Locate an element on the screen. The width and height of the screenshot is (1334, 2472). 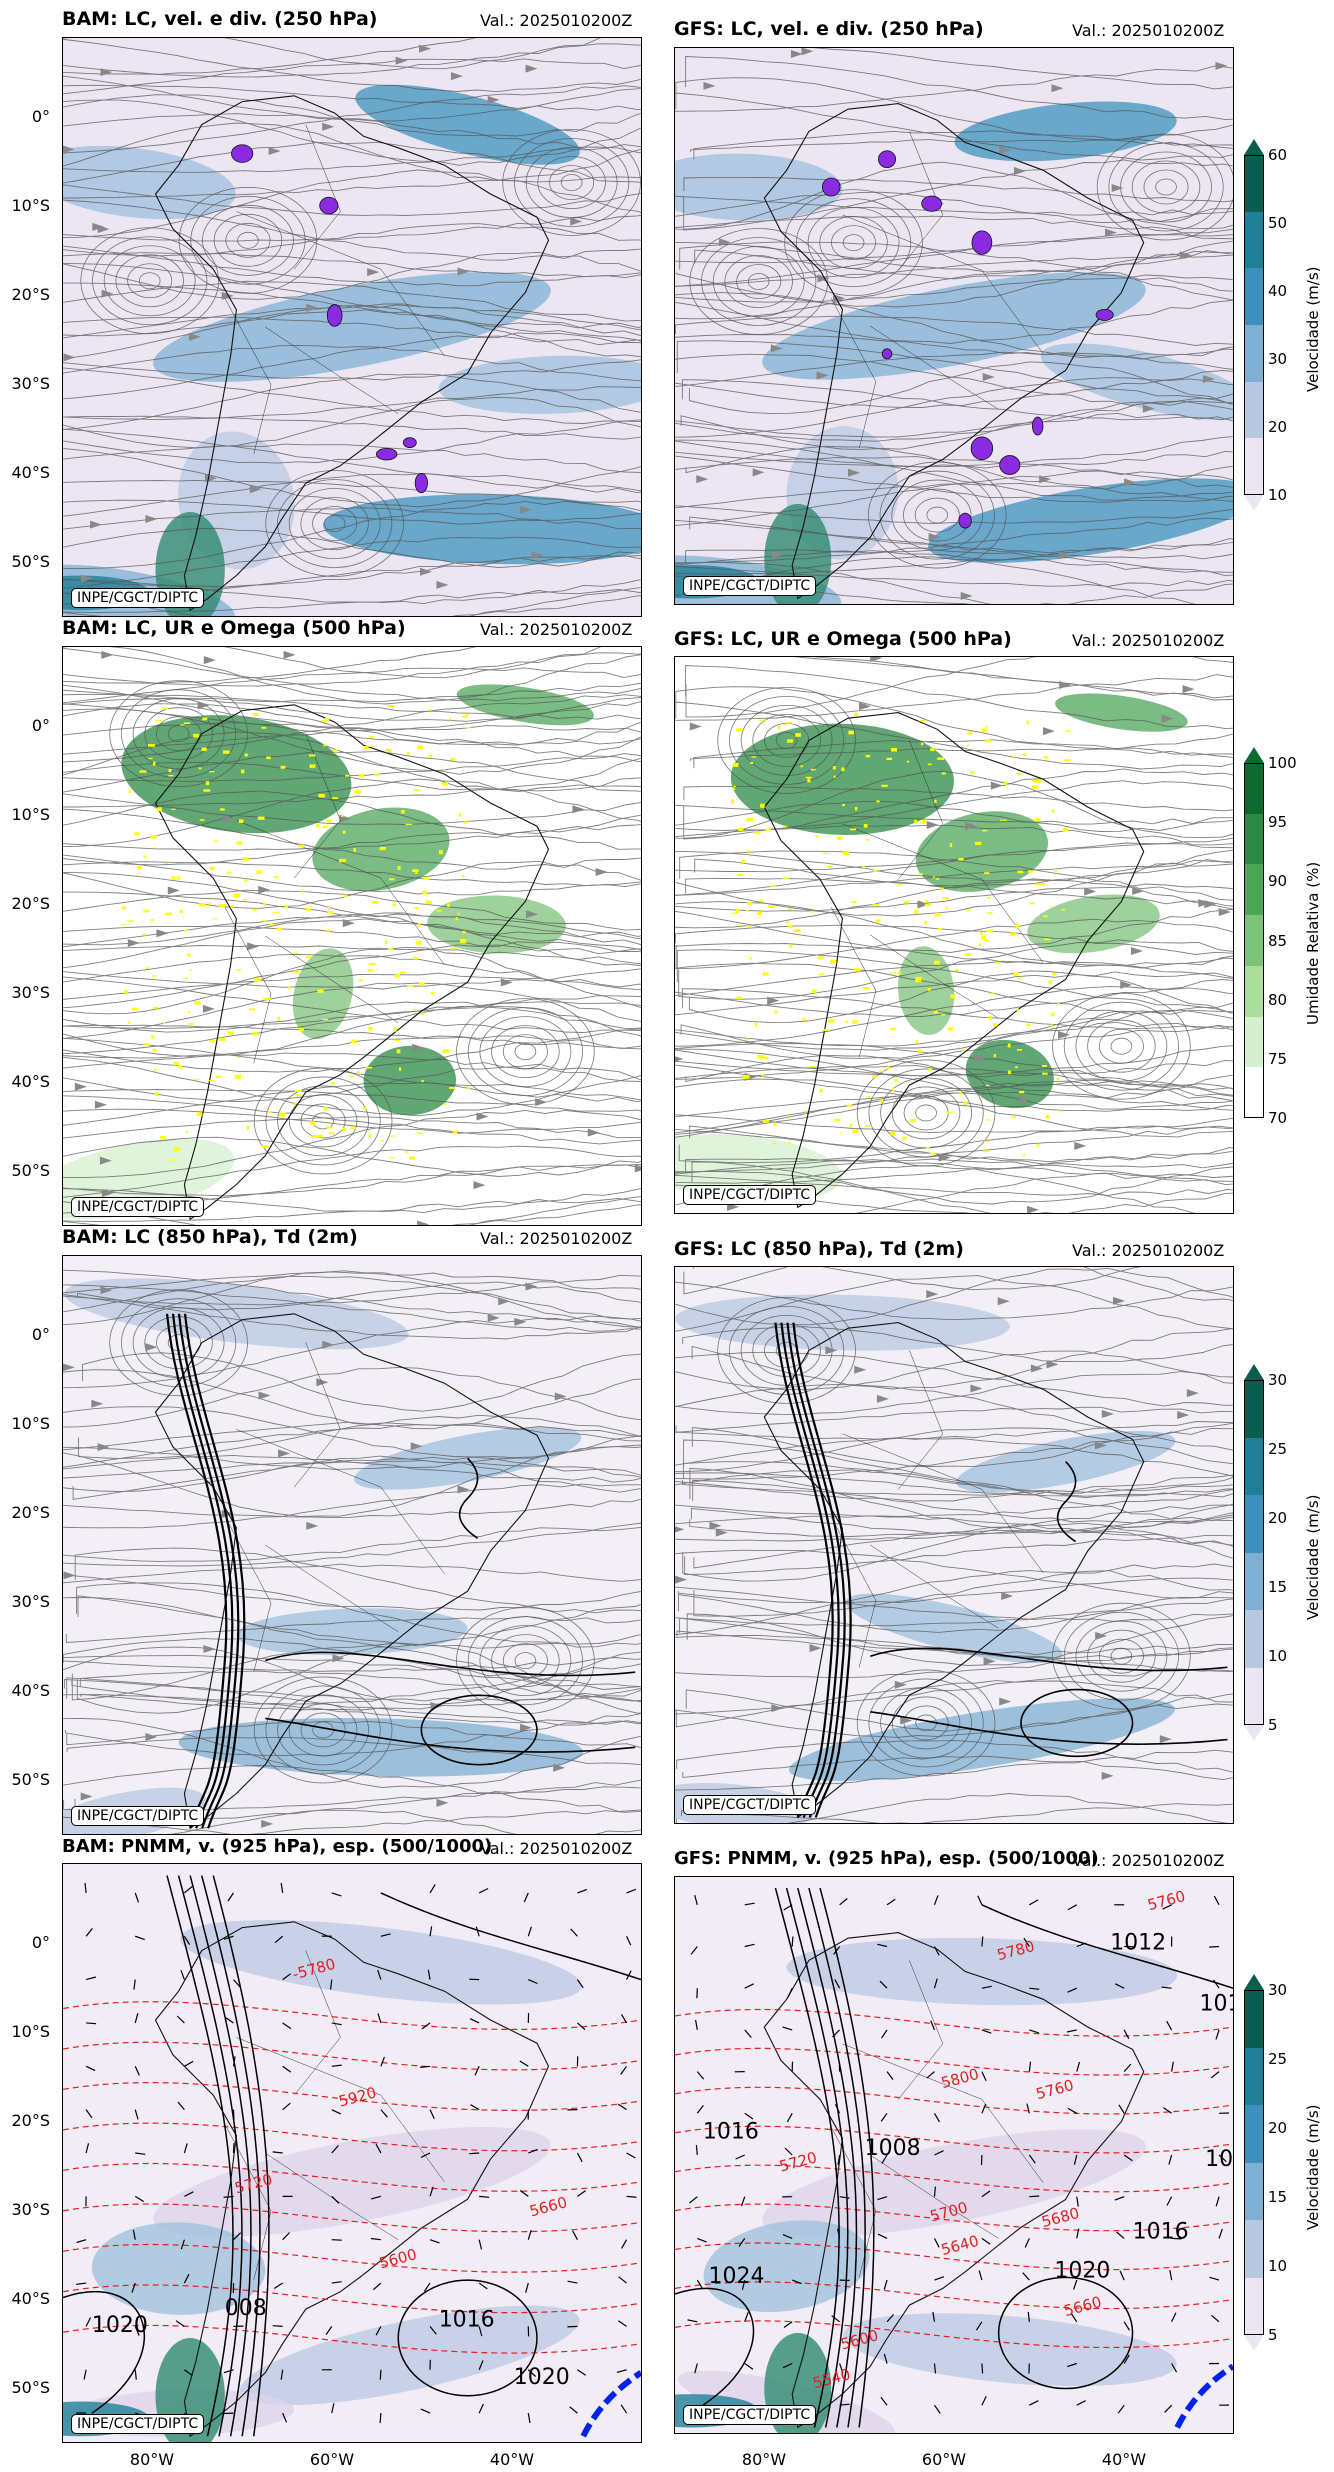
colorbar: 60 50 40 30 20 10 is located at coordinates (1265, 325).